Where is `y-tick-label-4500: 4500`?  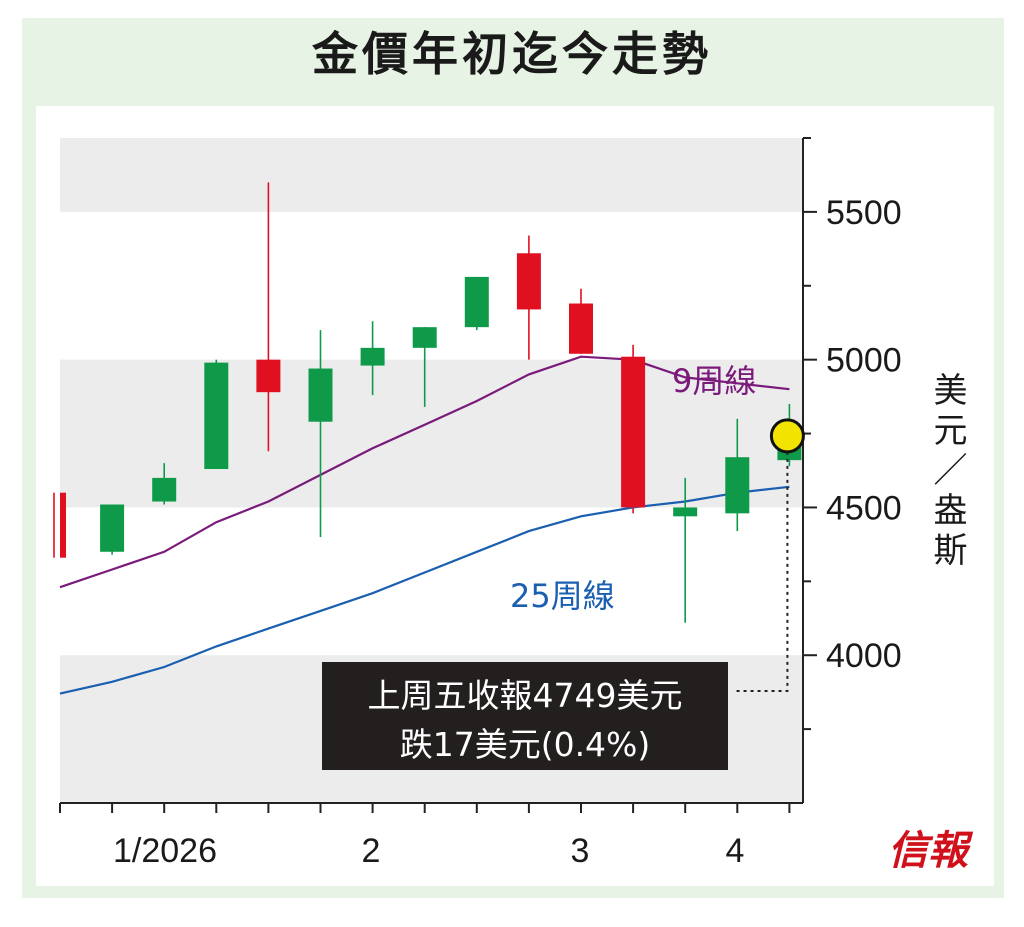 y-tick-label-4500: 4500 is located at coordinates (864, 508).